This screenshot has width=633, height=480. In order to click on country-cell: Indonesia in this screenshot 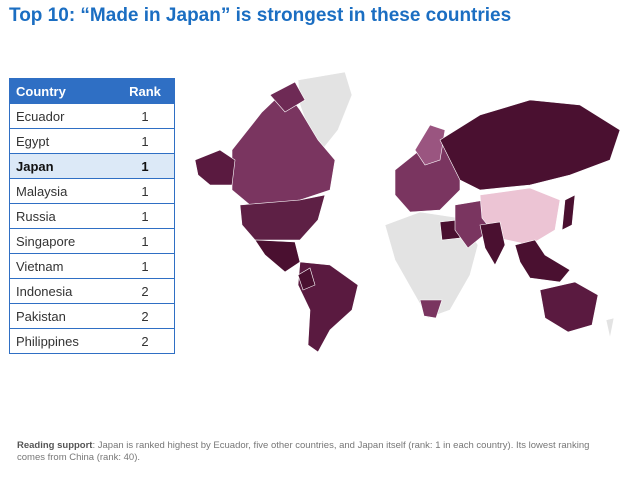, I will do `click(62, 291)`.